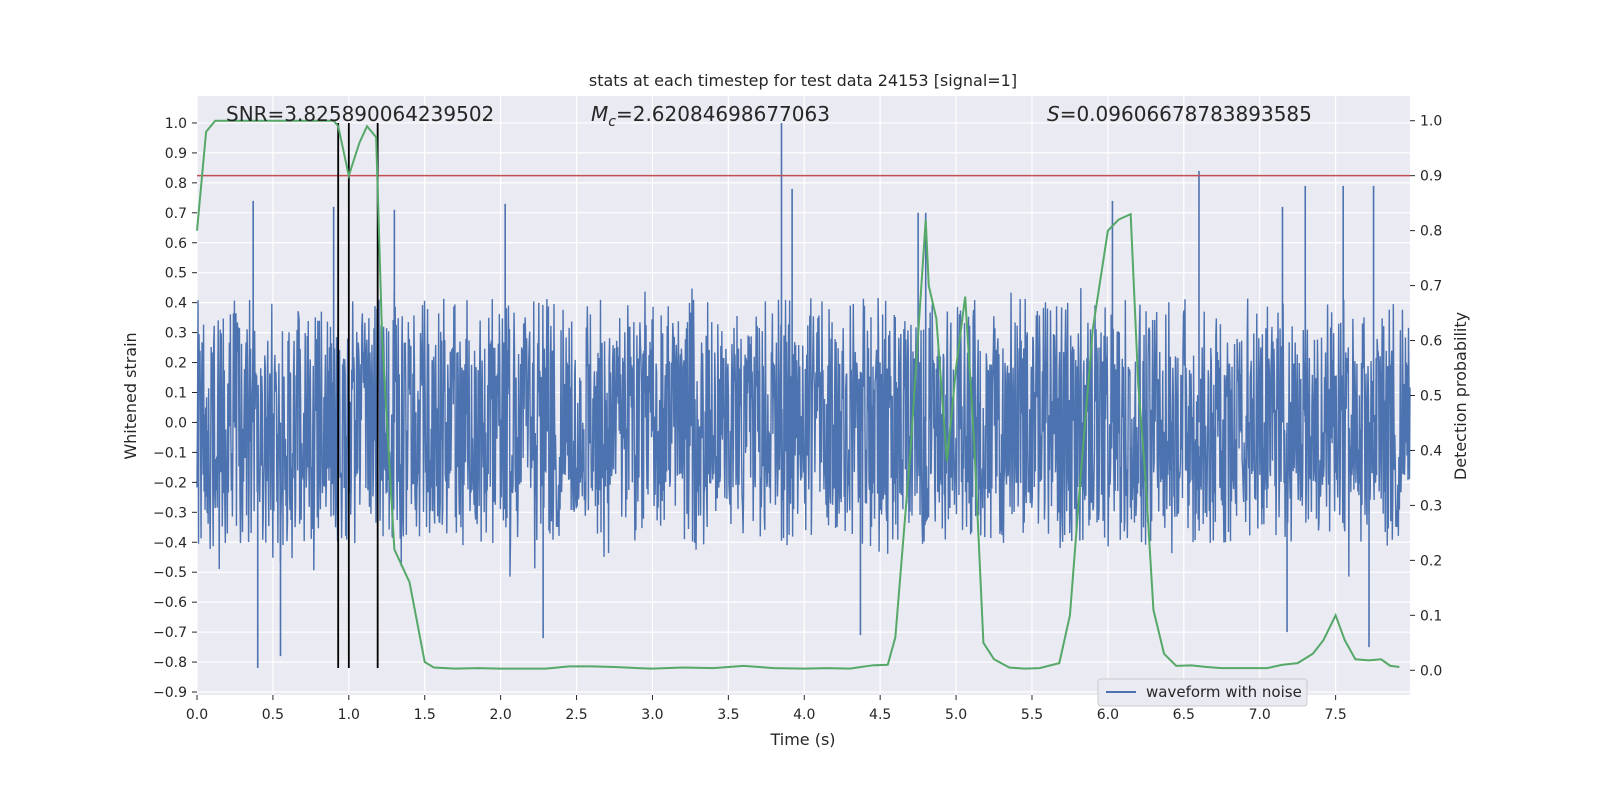 This screenshot has height=800, width=1600. What do you see at coordinates (500, 715) in the screenshot?
I see `x-tick-label: 2.0` at bounding box center [500, 715].